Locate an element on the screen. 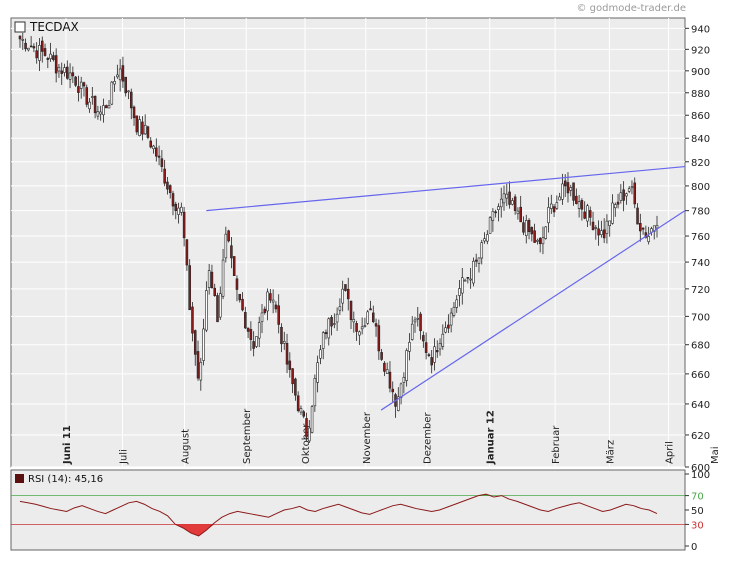  rsi-chart: 0 30 50 70 100 RSI (14): 45,16 is located at coordinates (360, 511).